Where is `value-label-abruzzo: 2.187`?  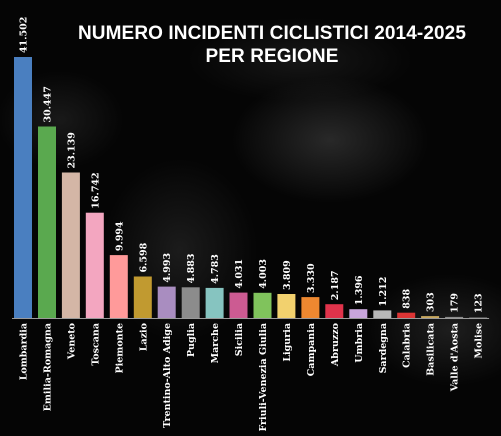
value-label-abruzzo: 2.187 is located at coordinates (335, 285).